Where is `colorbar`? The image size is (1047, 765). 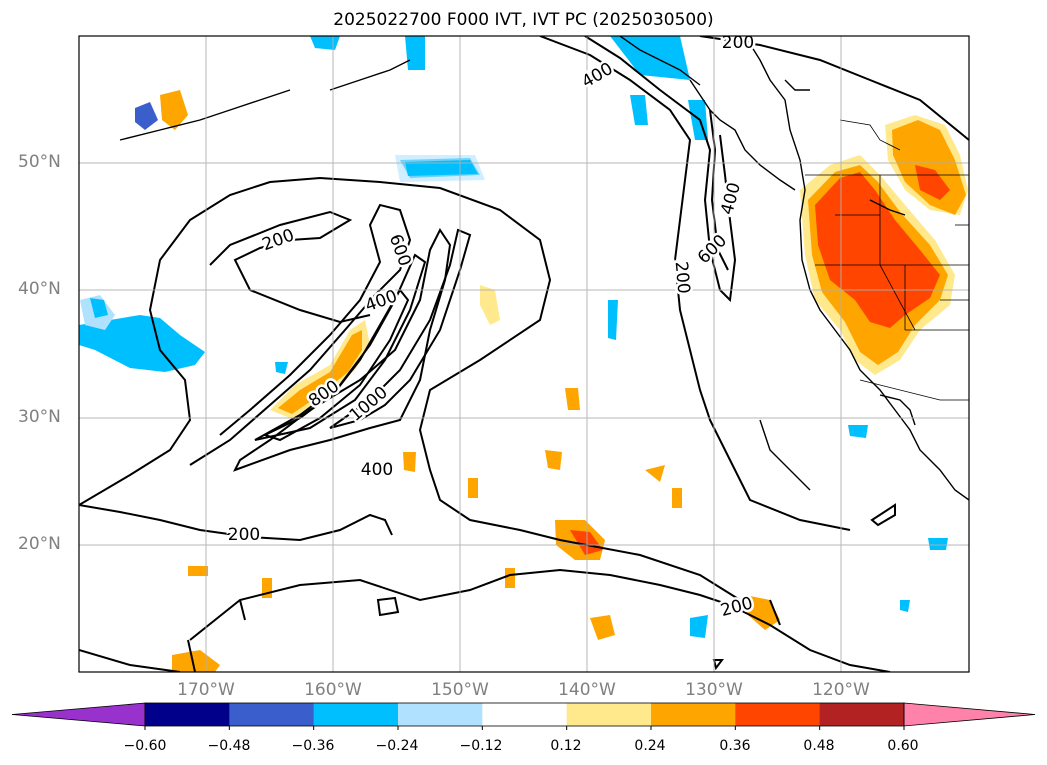 colorbar is located at coordinates (523, 716).